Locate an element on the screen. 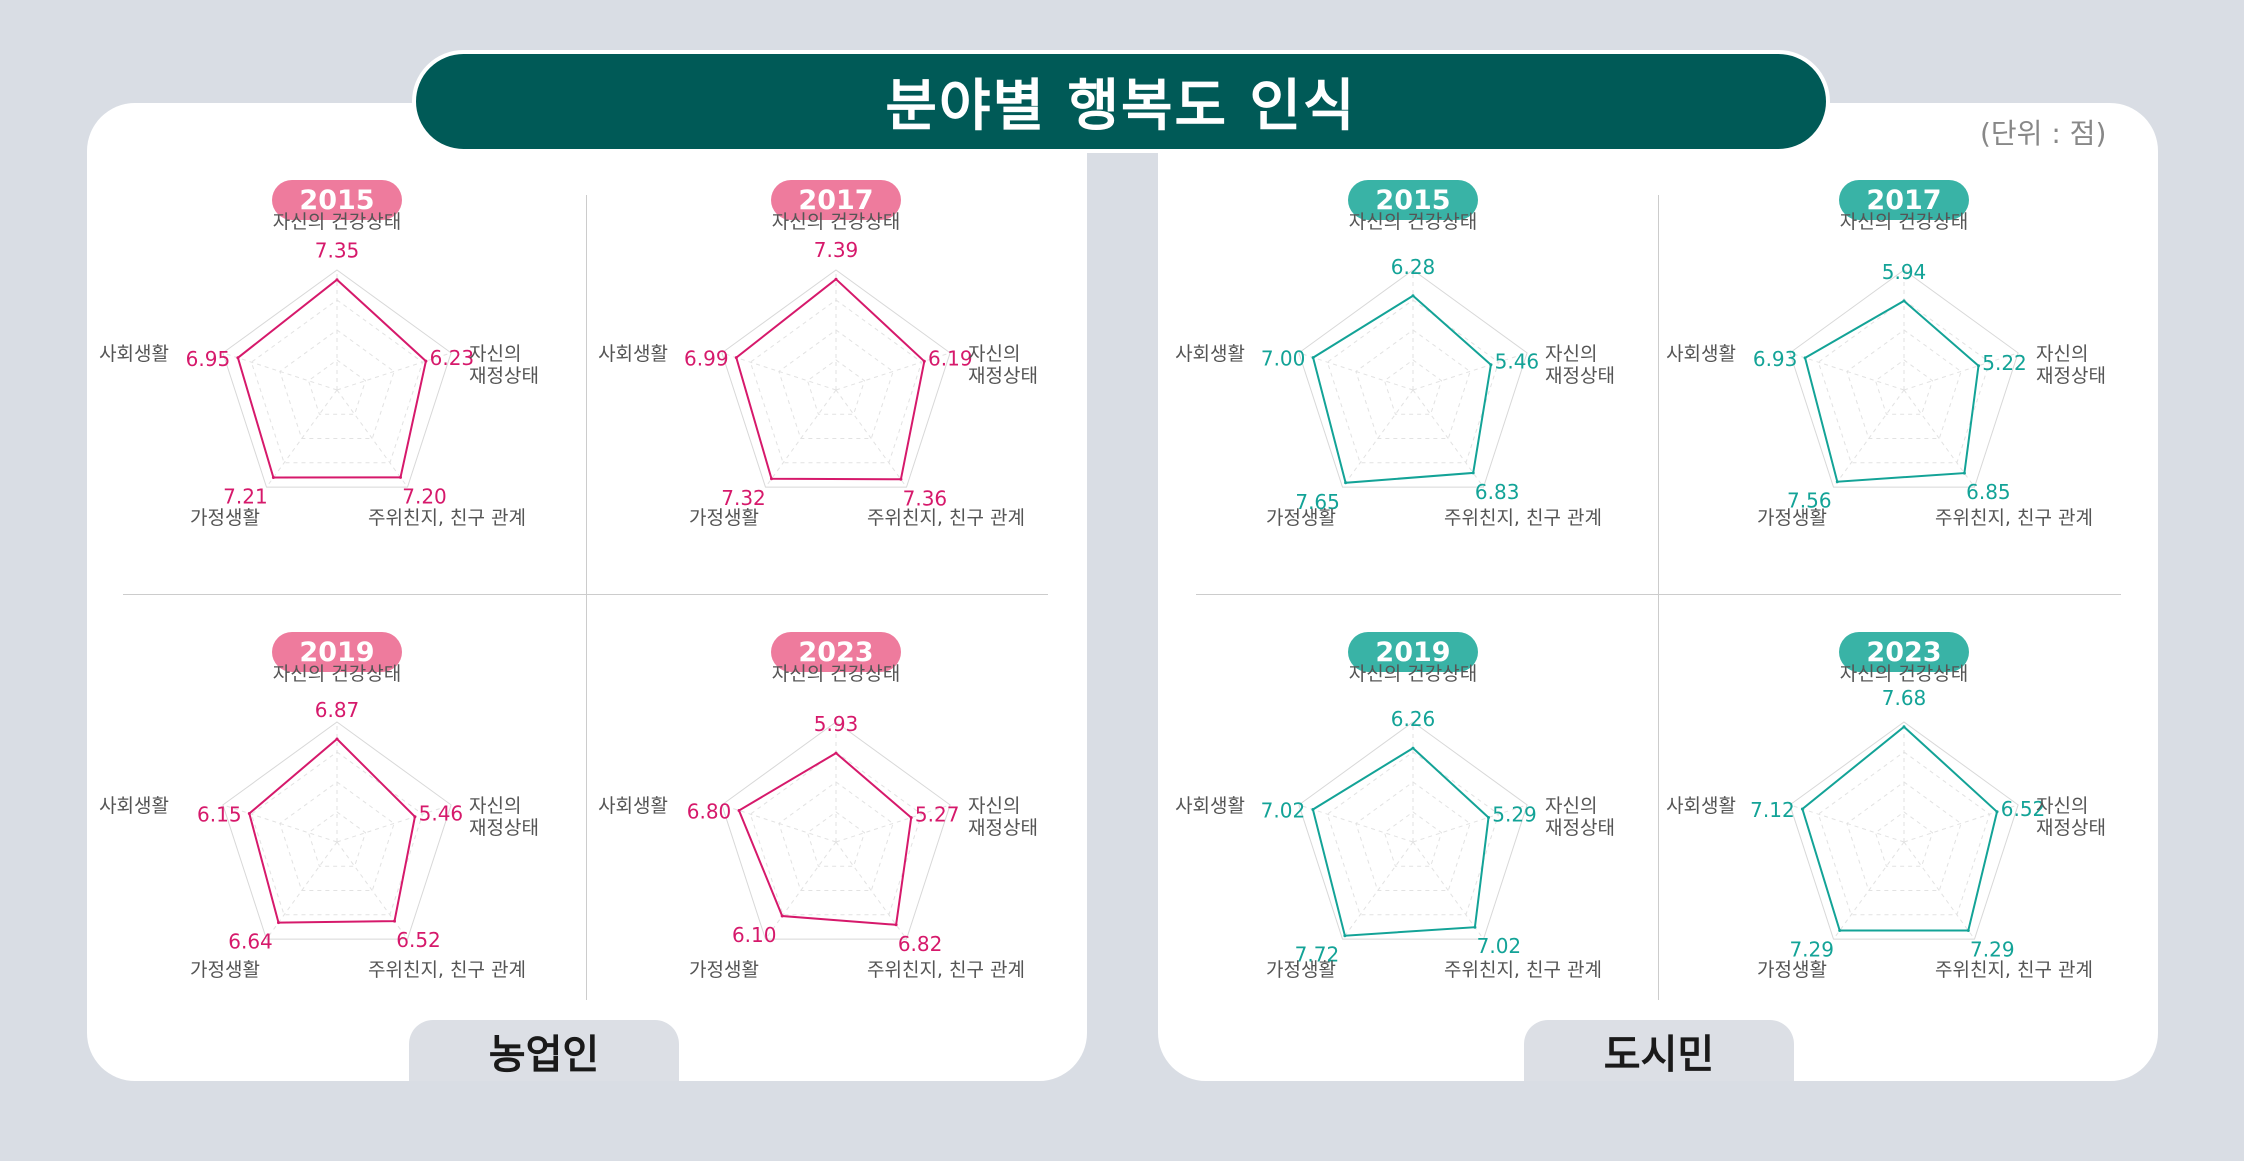  value-label: 7.39 is located at coordinates (836, 250).